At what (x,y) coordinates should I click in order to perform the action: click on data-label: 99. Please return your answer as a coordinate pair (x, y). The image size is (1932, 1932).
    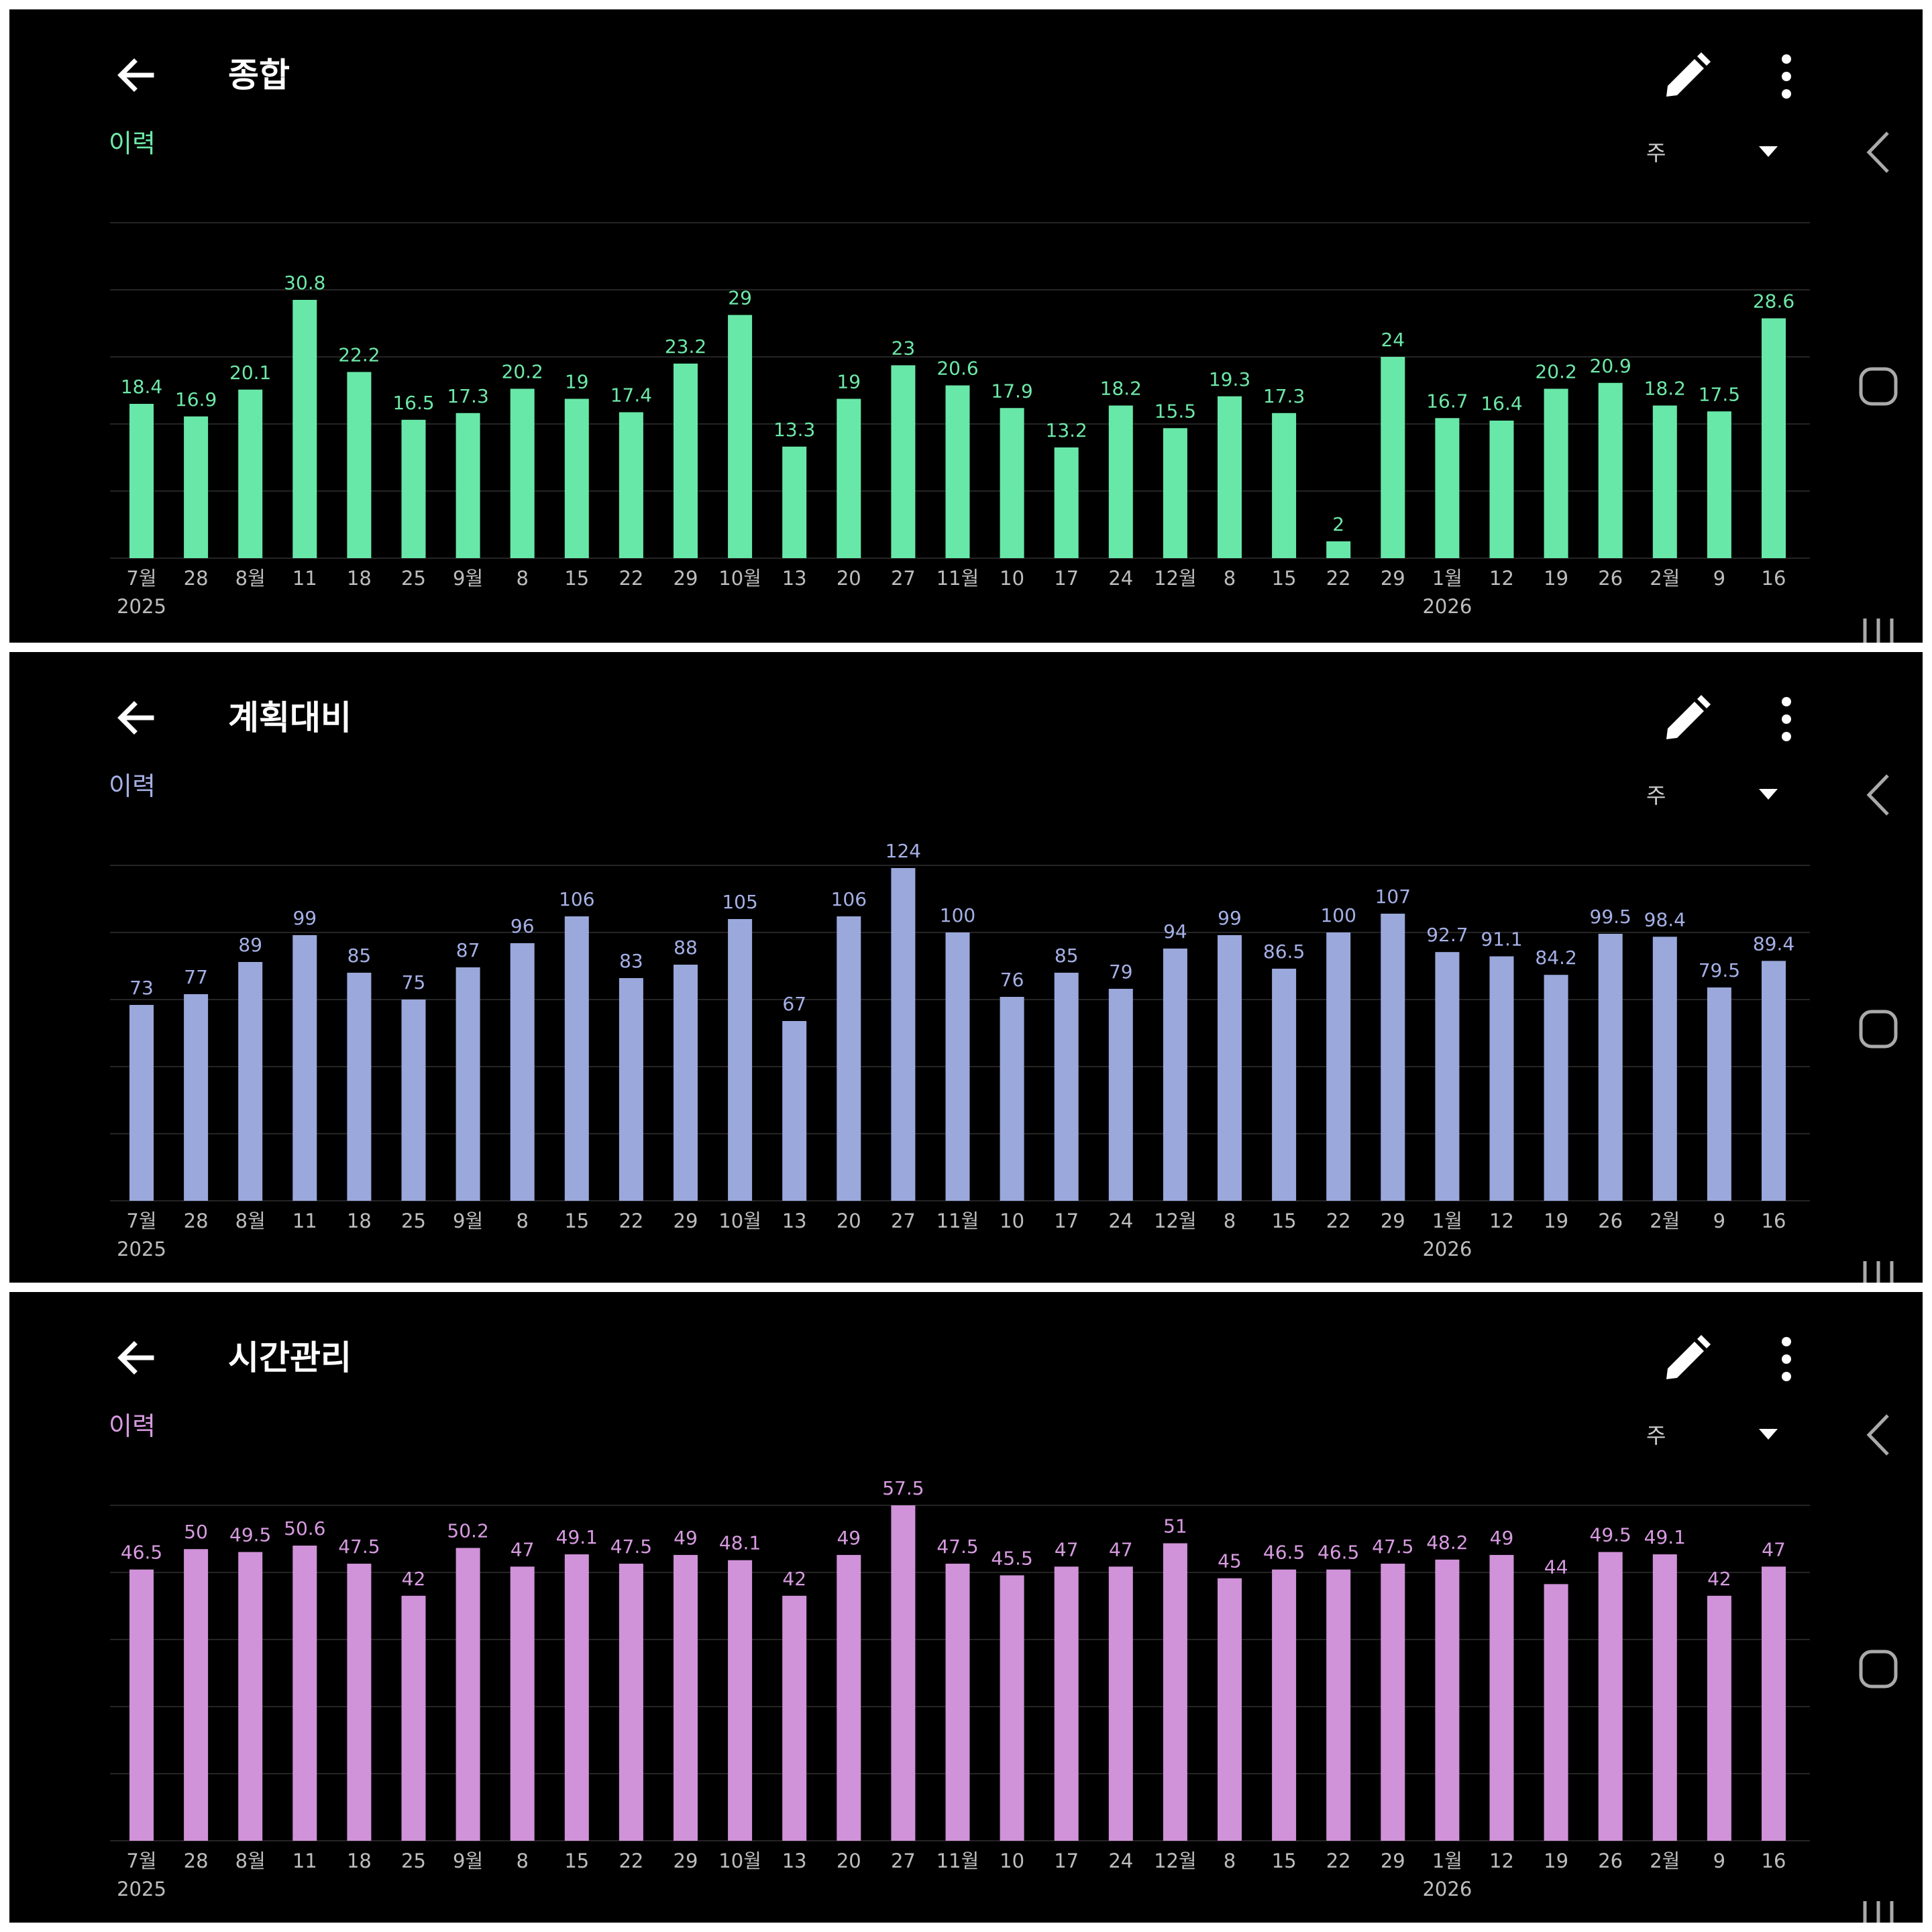
    Looking at the image, I should click on (304, 918).